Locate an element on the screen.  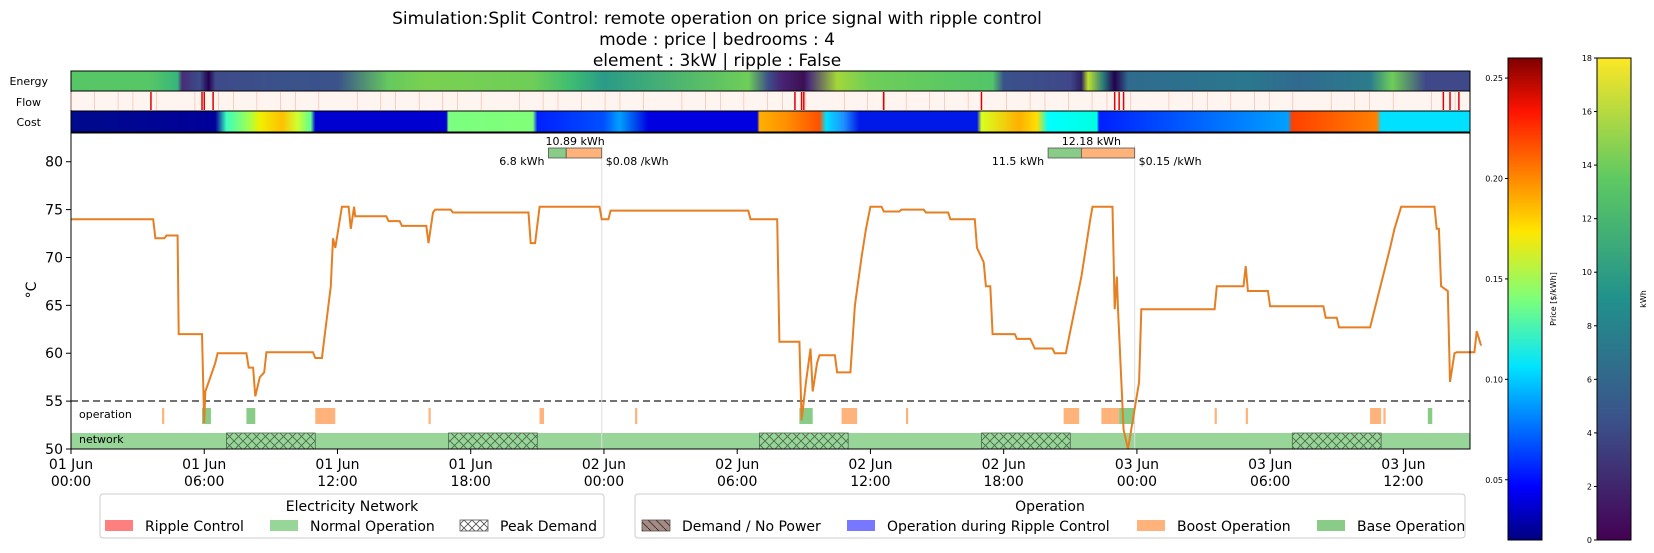
operation-legend-frame is located at coordinates (1050, 516).